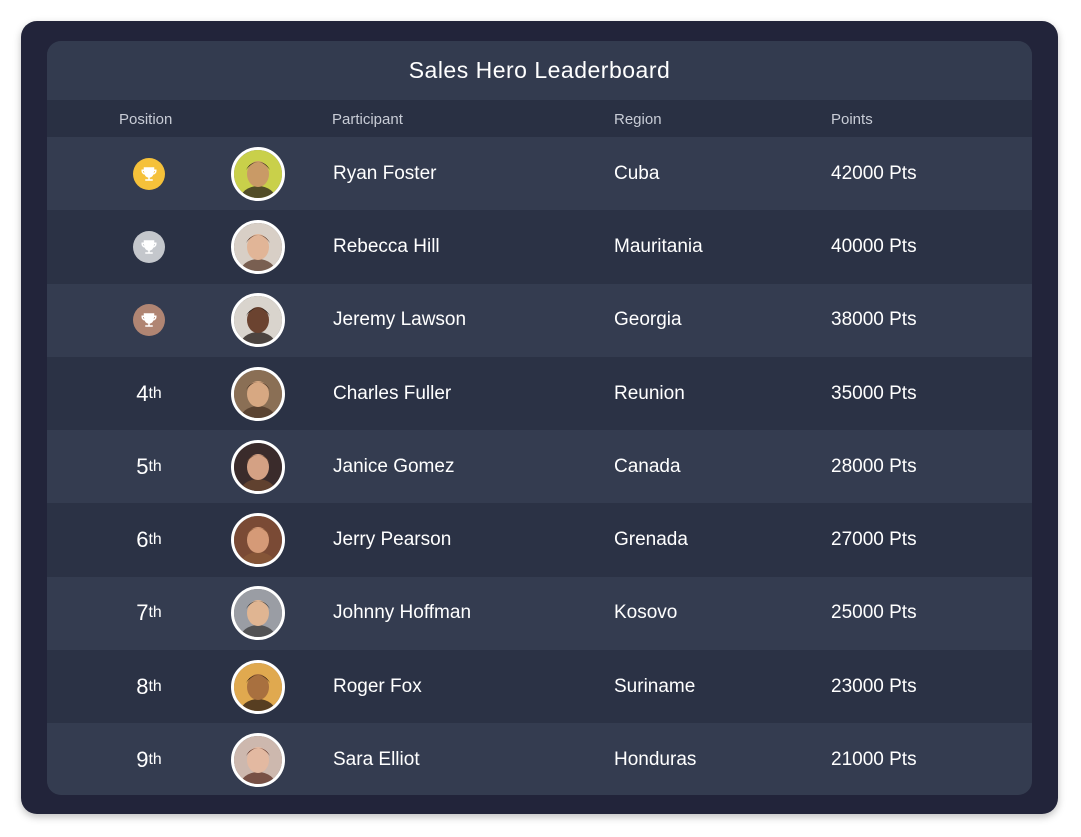  I want to click on points-value: 23000 Pts, so click(874, 686).